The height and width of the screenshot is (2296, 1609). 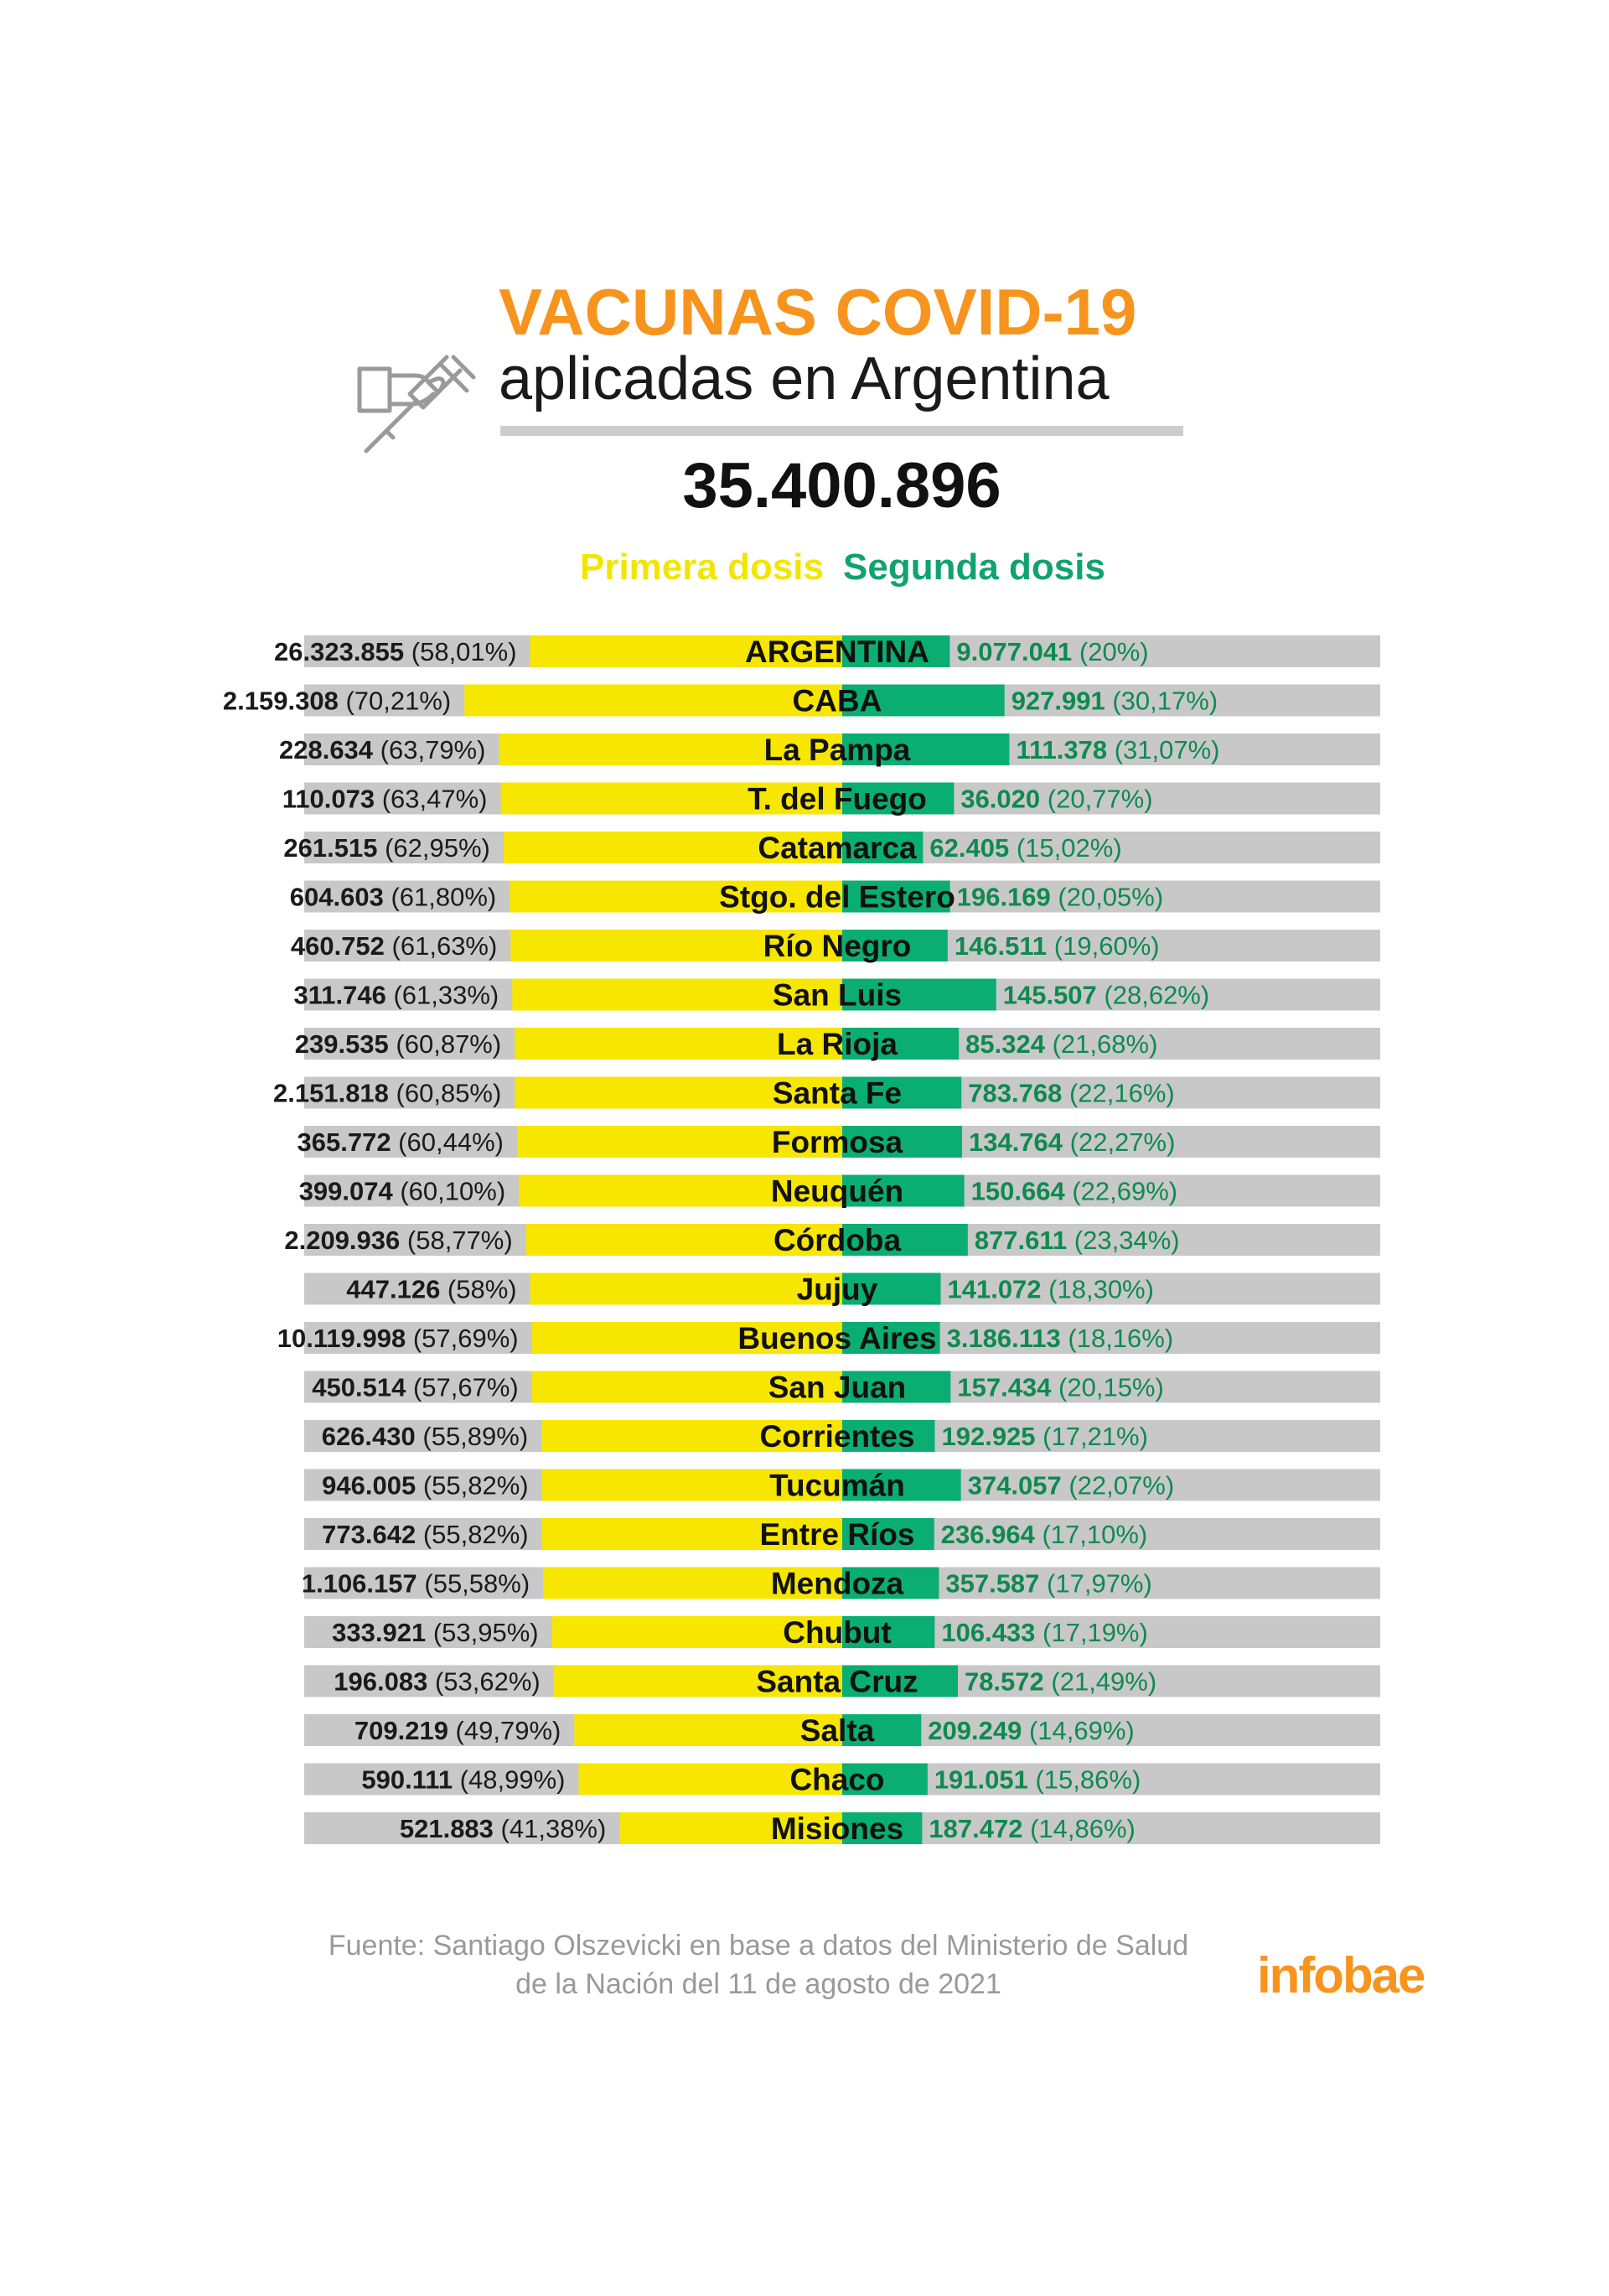 What do you see at coordinates (1060, 1387) in the screenshot?
I see `label-second-dose: 157.434 (20,15%)` at bounding box center [1060, 1387].